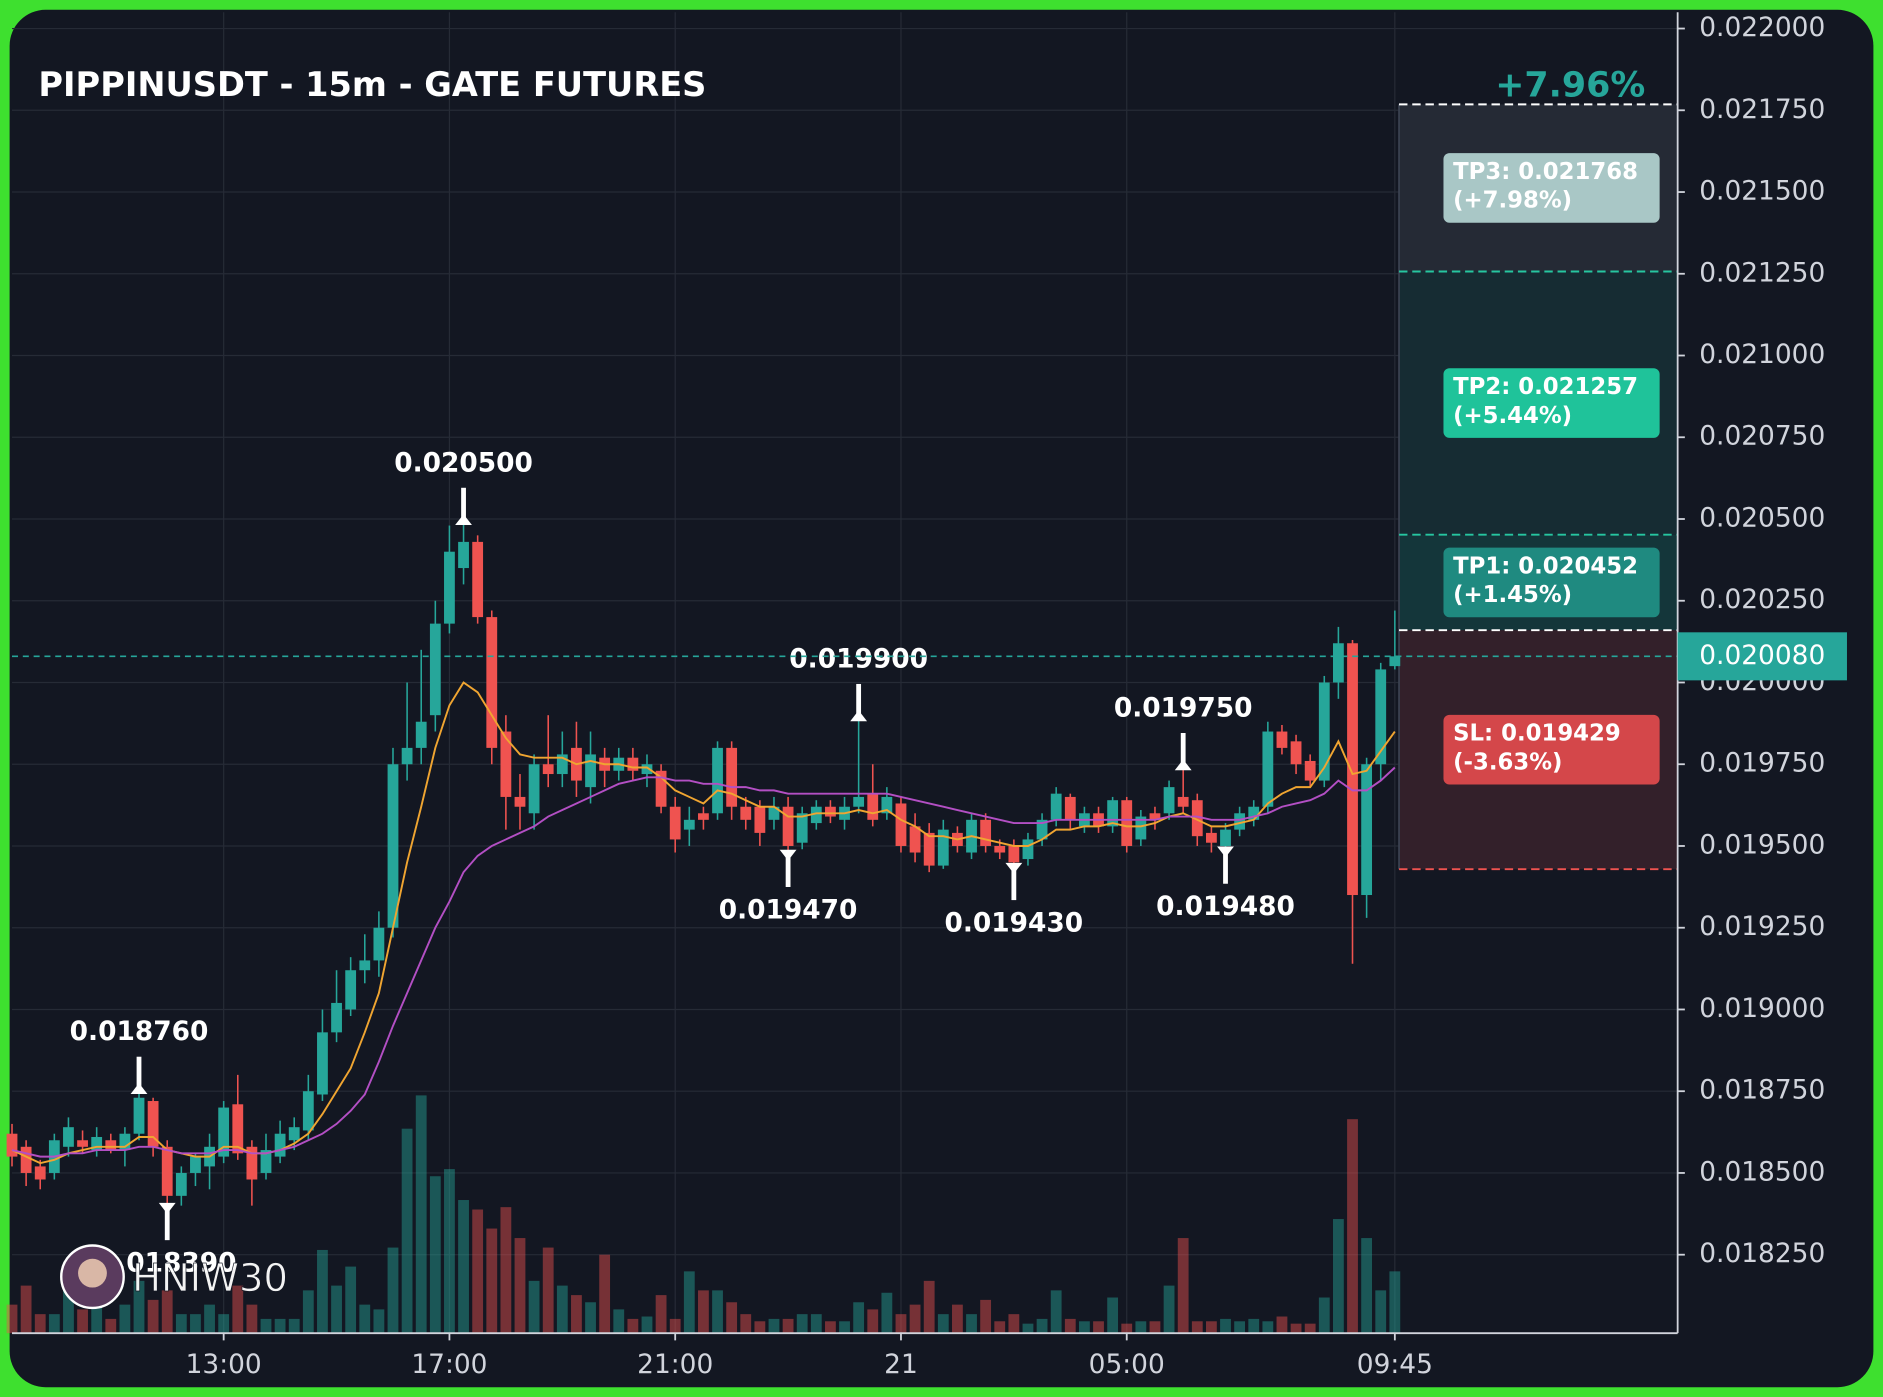 The height and width of the screenshot is (1397, 1883). What do you see at coordinates (1512, 595) in the screenshot?
I see `level-change: (+1.45%)` at bounding box center [1512, 595].